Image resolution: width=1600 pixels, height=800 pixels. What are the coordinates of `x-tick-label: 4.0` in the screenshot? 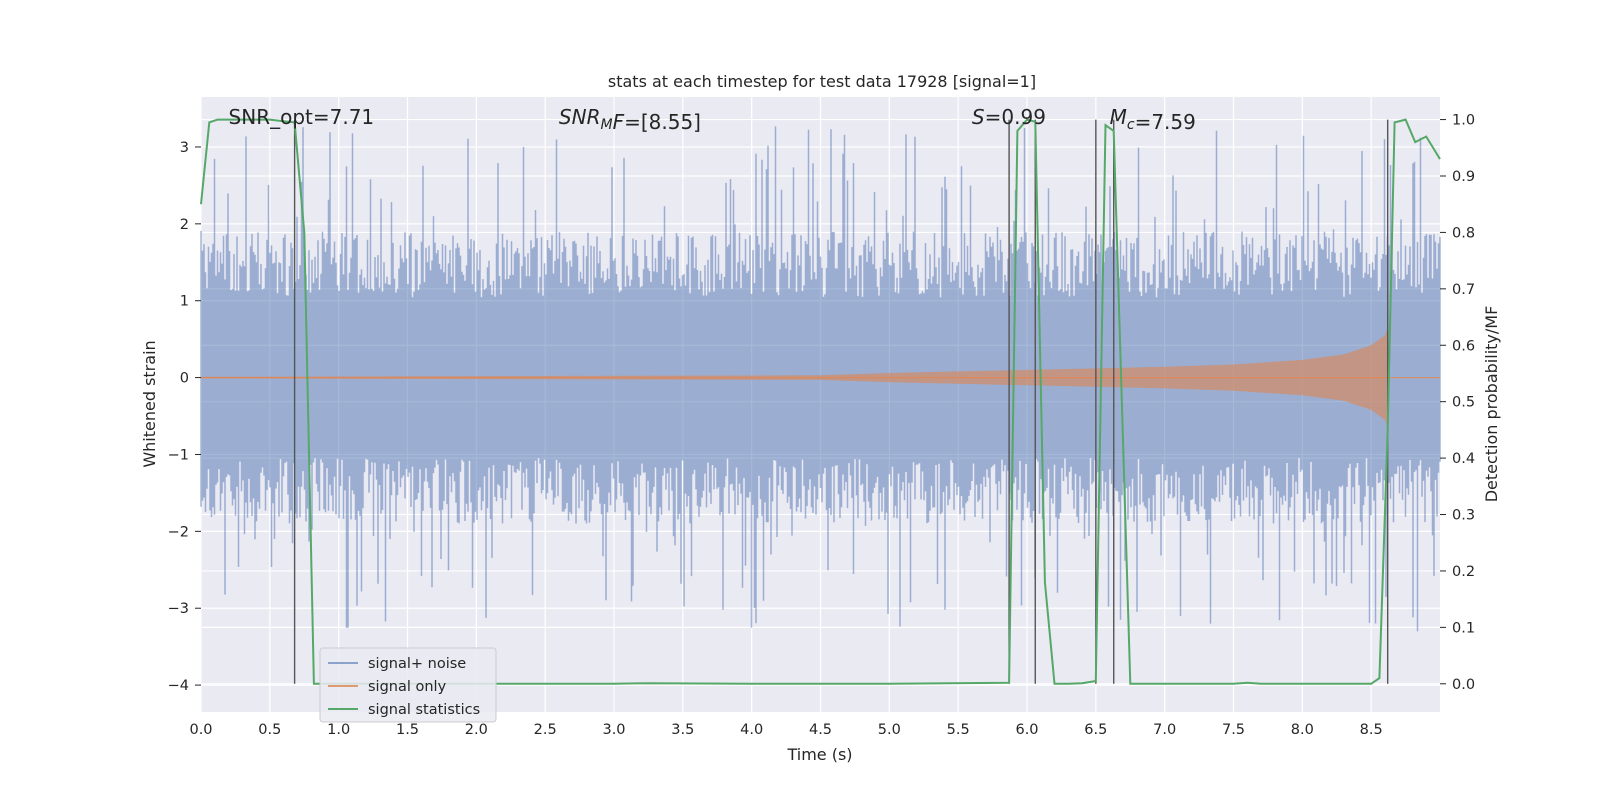 It's located at (751, 730).